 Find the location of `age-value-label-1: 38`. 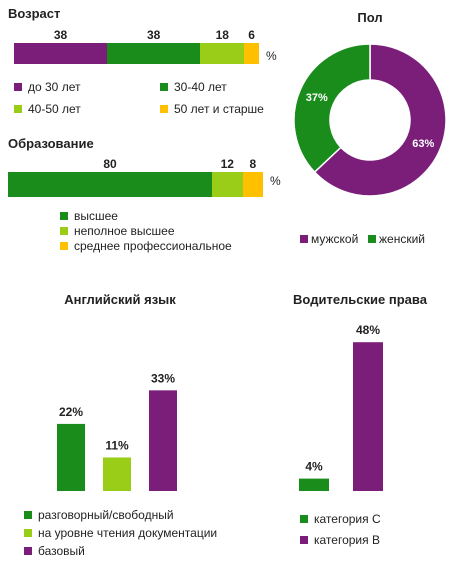

age-value-label-1: 38 is located at coordinates (153, 35).